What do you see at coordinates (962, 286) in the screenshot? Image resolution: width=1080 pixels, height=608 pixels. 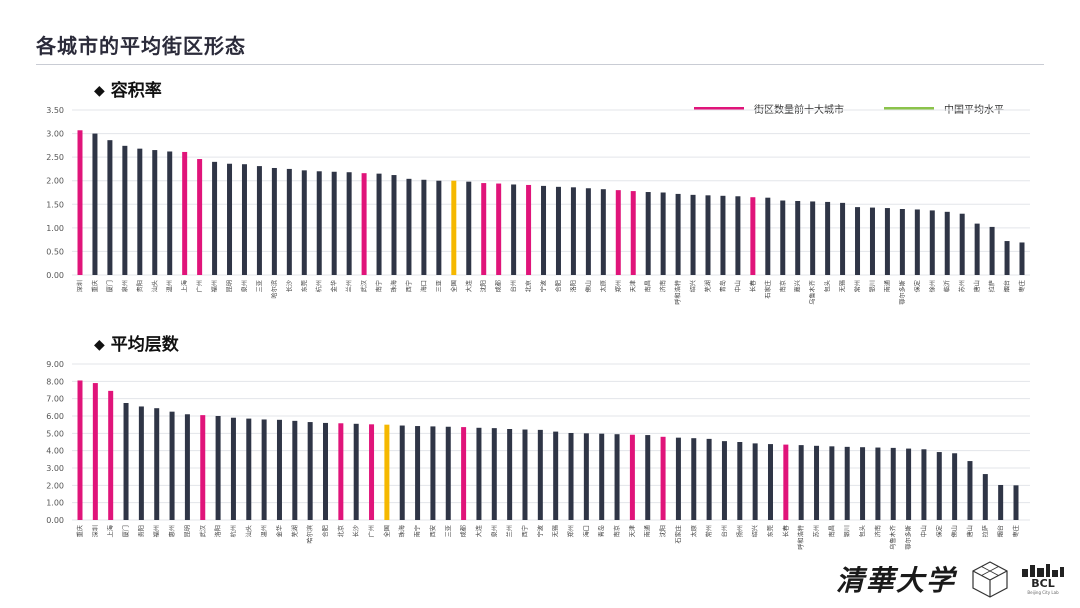 I see `x-tick-label: 苏州` at bounding box center [962, 286].